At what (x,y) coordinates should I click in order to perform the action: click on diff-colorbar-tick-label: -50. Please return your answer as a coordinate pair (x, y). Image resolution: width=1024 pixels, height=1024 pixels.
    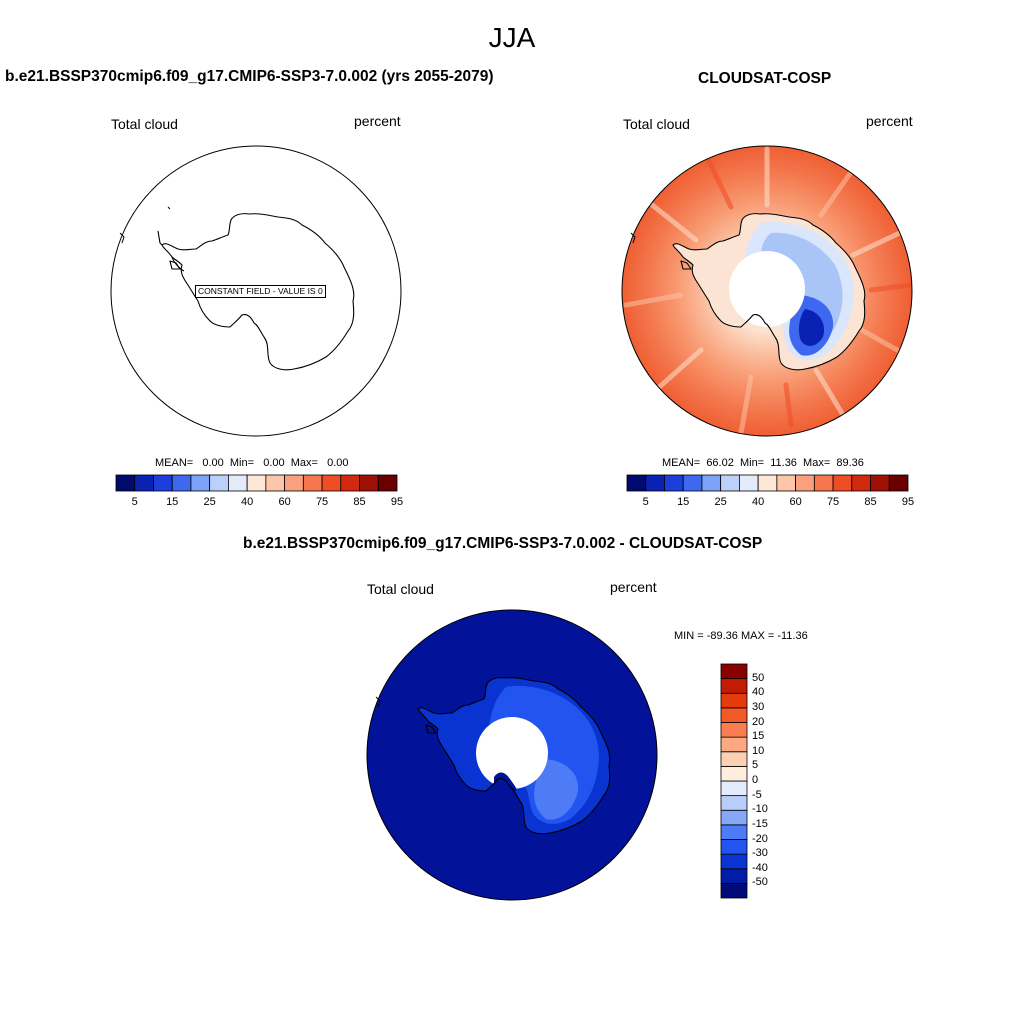
    Looking at the image, I should click on (760, 882).